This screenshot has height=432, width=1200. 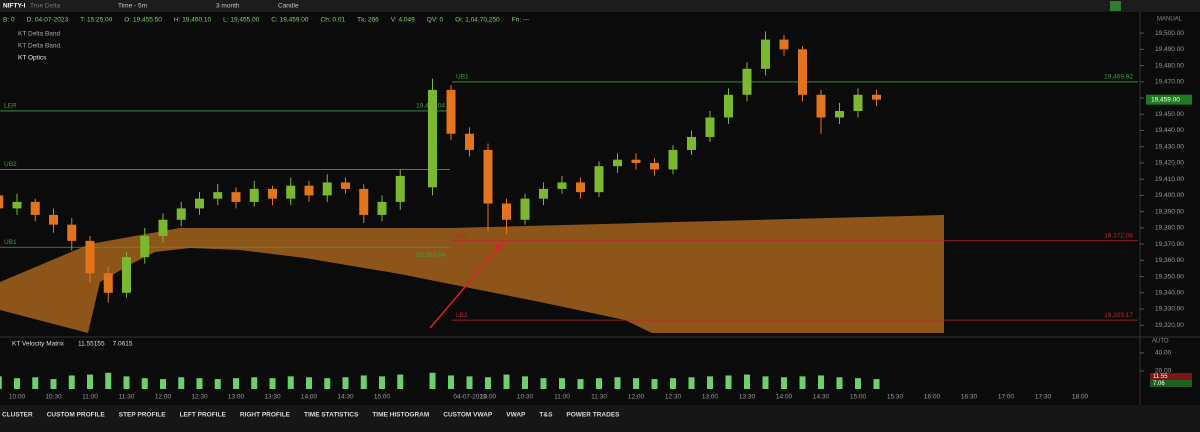 I want to click on tab: LEFT PROFILE, so click(x=203, y=415).